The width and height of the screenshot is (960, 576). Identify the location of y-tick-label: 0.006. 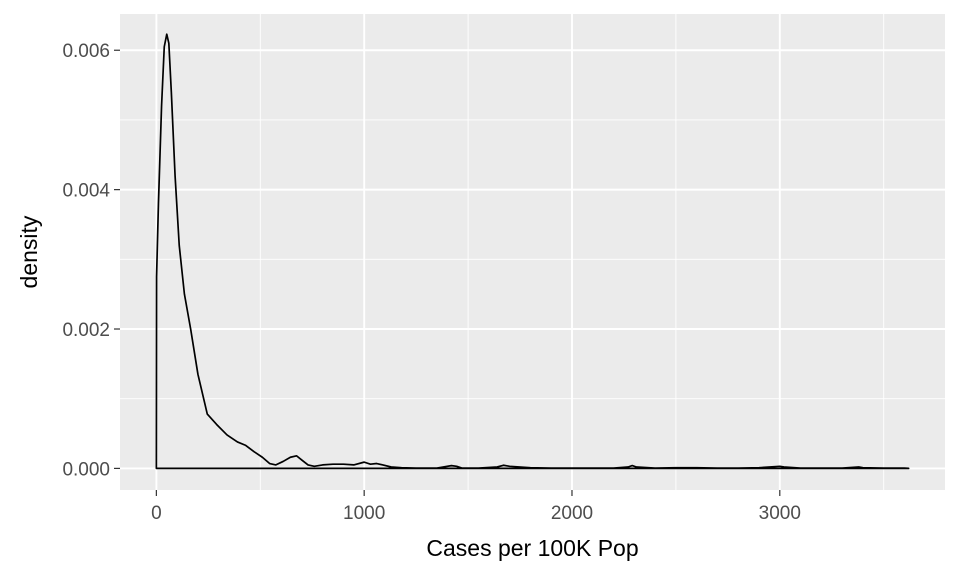
(86, 51).